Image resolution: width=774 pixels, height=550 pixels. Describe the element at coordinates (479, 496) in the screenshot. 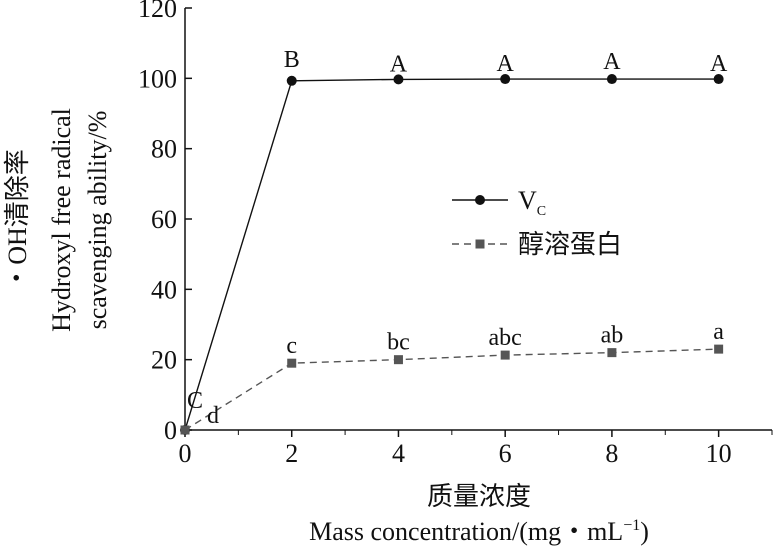

I see `x-axis-title-cn: 质量浓度` at that location.